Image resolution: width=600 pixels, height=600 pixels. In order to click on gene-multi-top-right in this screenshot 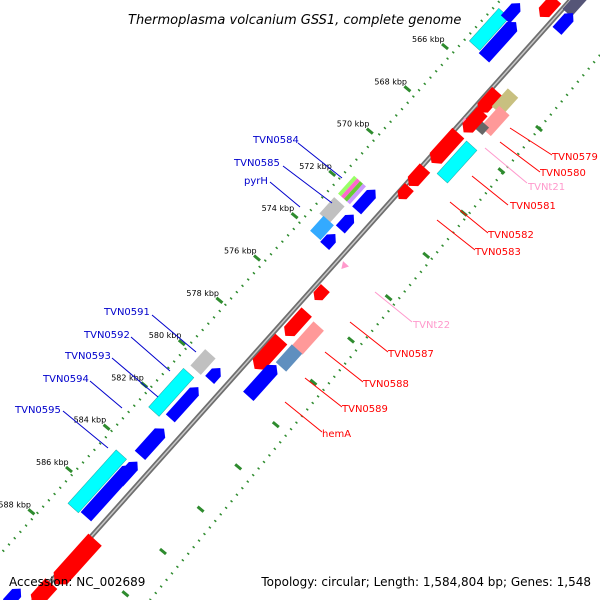, I will do `click(575, 8)`.